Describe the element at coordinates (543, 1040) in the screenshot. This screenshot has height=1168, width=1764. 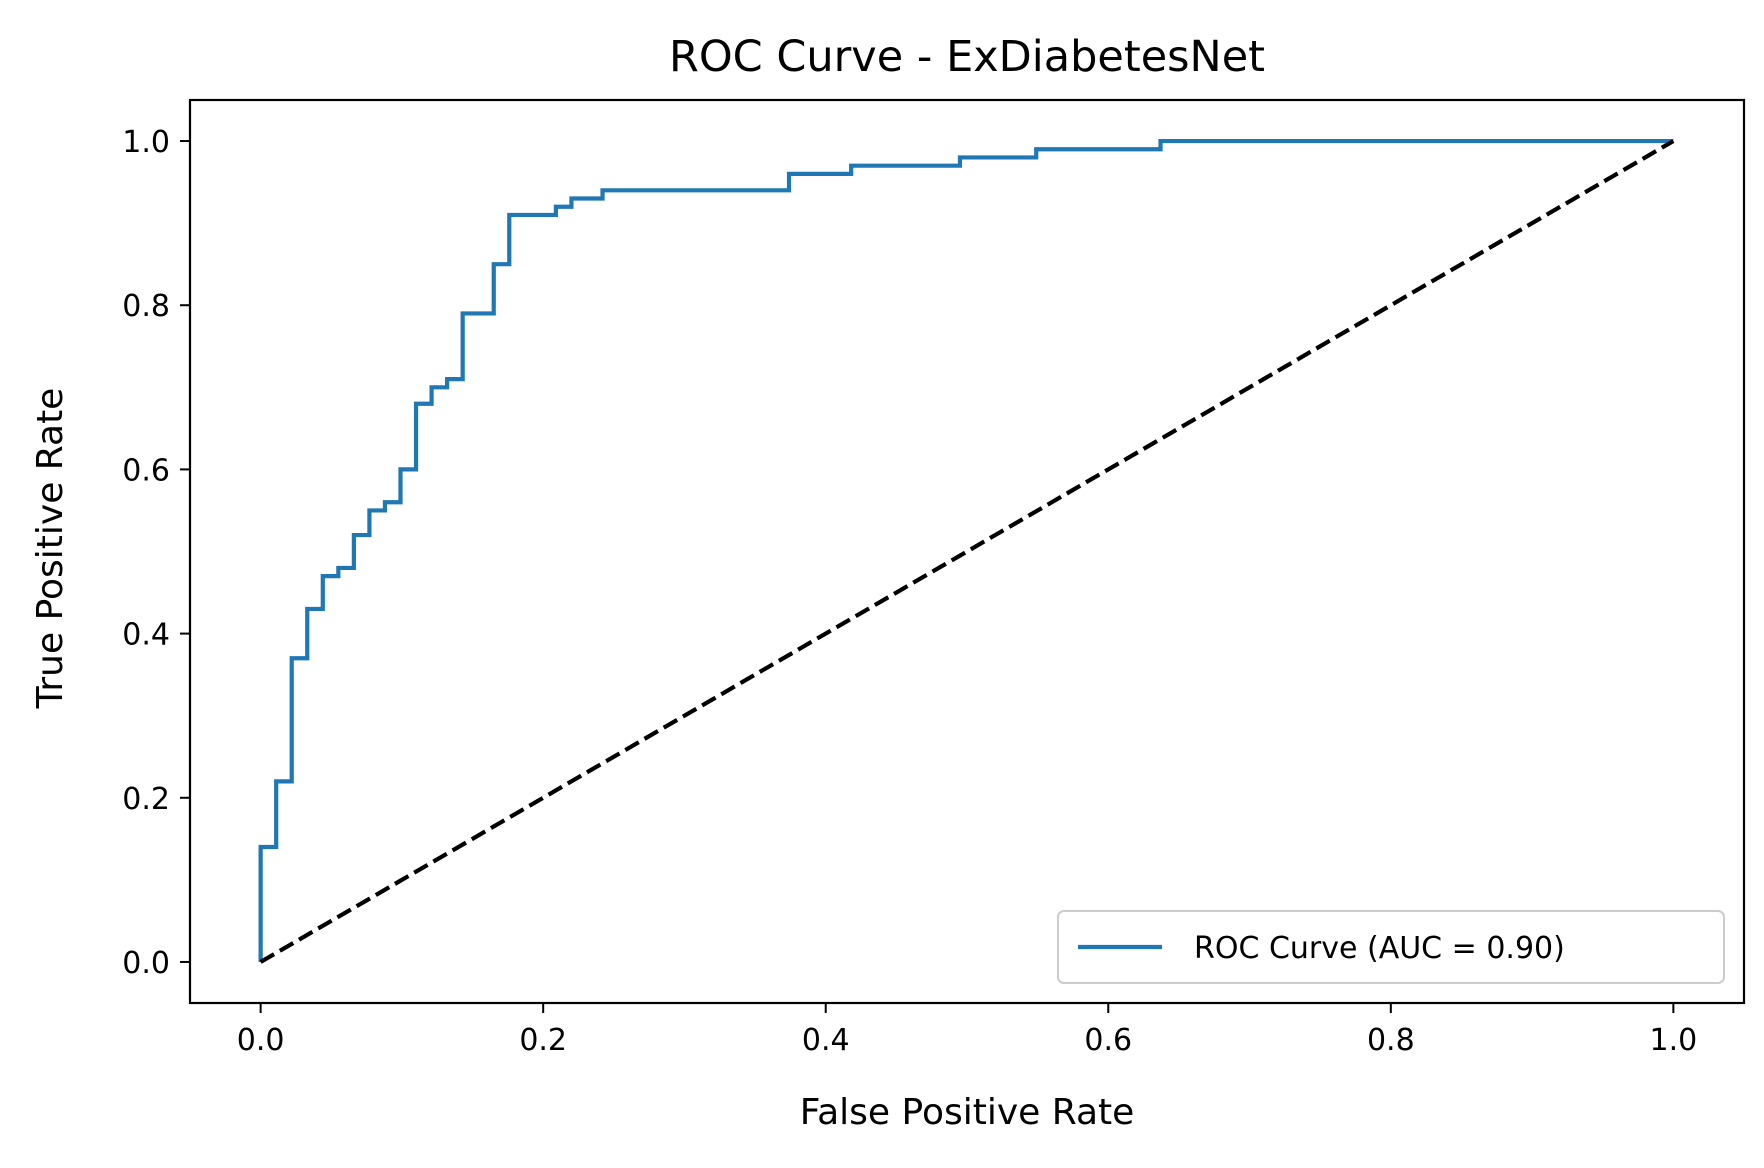
I see `x-tick-label: 0.2` at that location.